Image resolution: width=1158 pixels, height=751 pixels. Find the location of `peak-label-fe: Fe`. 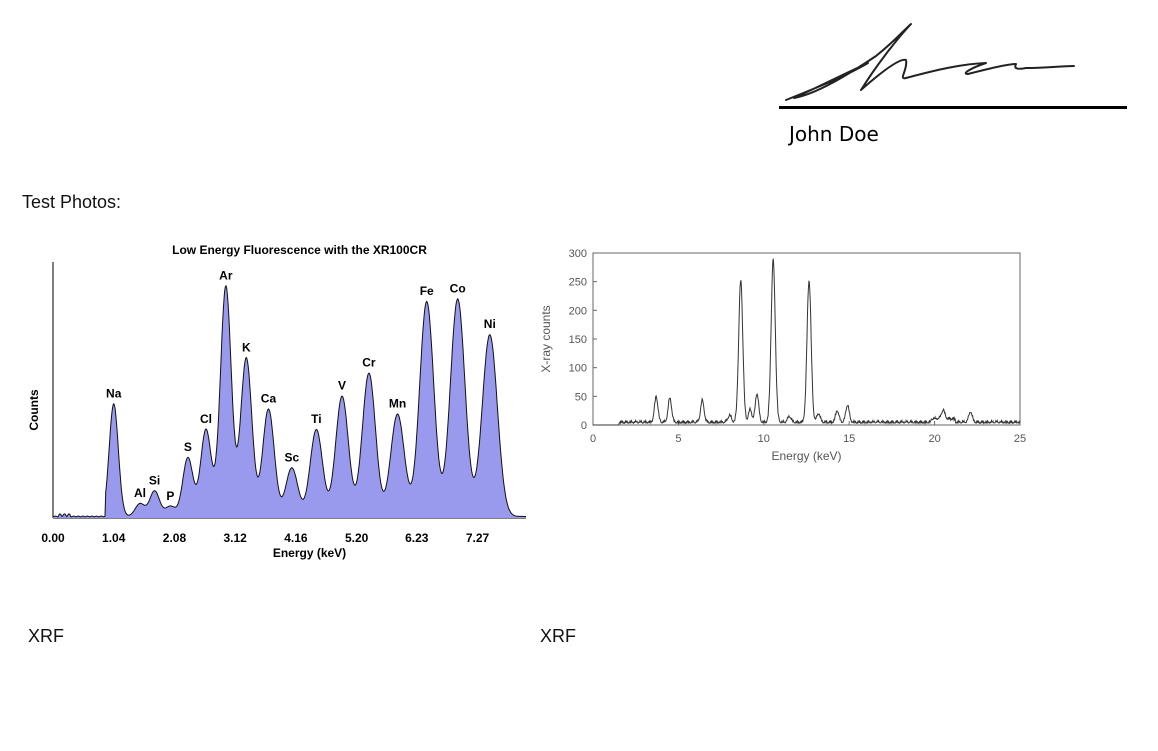

peak-label-fe: Fe is located at coordinates (427, 291).